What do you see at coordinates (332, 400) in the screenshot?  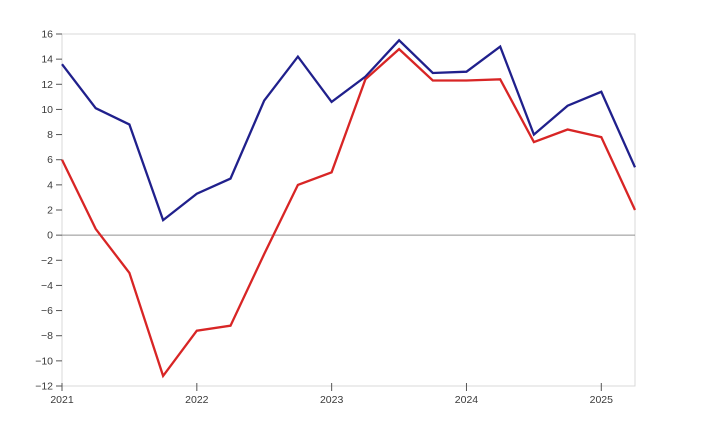 I see `x-tick-label: 2023` at bounding box center [332, 400].